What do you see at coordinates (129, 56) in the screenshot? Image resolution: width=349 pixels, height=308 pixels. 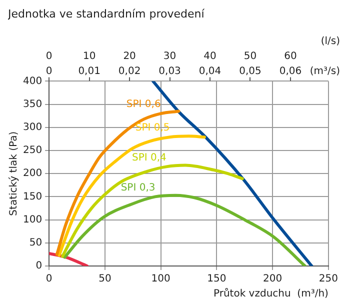 I see `x2-tick-label: 20` at bounding box center [129, 56].